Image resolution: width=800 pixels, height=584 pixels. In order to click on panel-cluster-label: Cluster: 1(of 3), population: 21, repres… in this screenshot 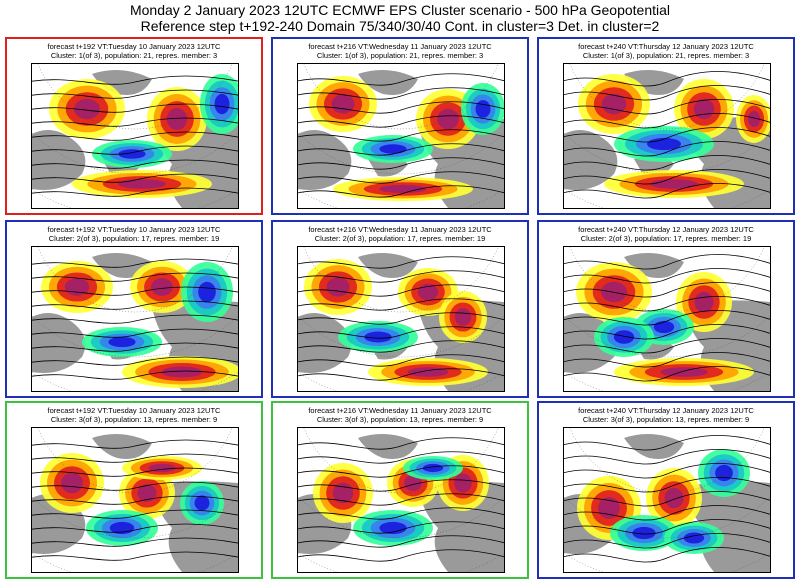, I will do `click(400, 55)`.